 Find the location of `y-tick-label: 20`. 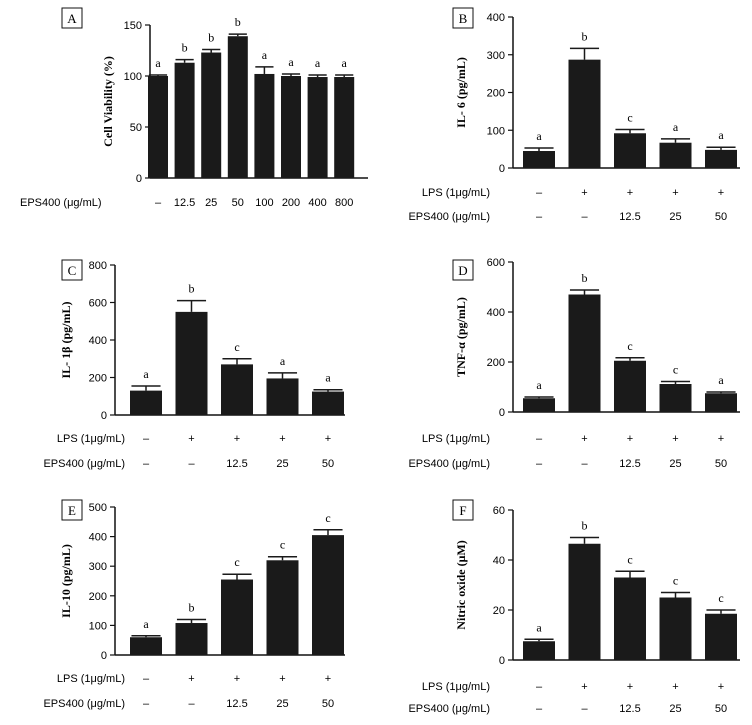

y-tick-label: 20 is located at coordinates (499, 611).